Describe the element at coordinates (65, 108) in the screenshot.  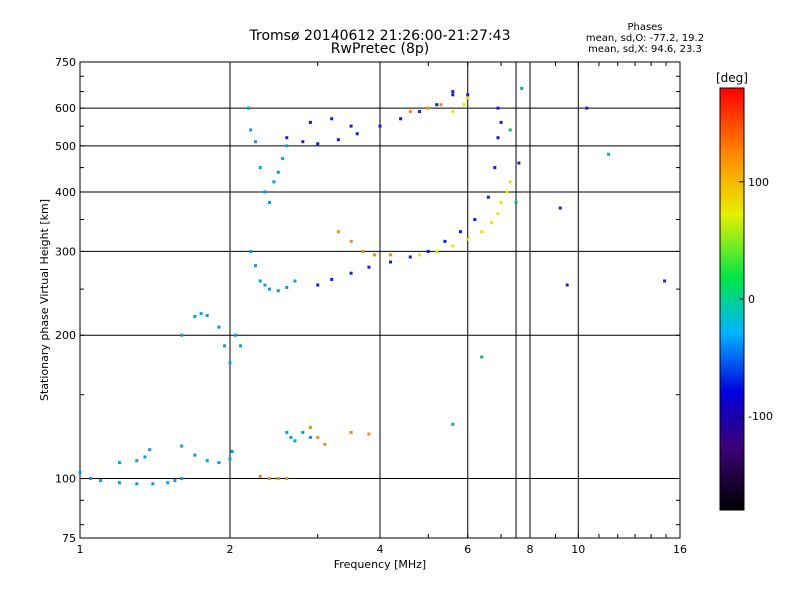
I see `y-tick-label: 600` at that location.